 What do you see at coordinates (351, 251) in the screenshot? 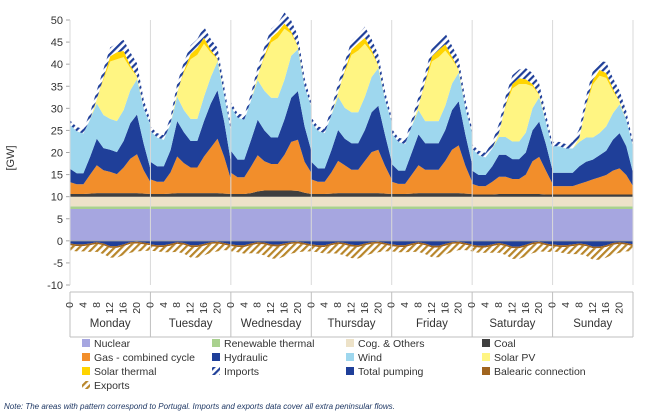
I see `area-exports-thursday` at bounding box center [351, 251].